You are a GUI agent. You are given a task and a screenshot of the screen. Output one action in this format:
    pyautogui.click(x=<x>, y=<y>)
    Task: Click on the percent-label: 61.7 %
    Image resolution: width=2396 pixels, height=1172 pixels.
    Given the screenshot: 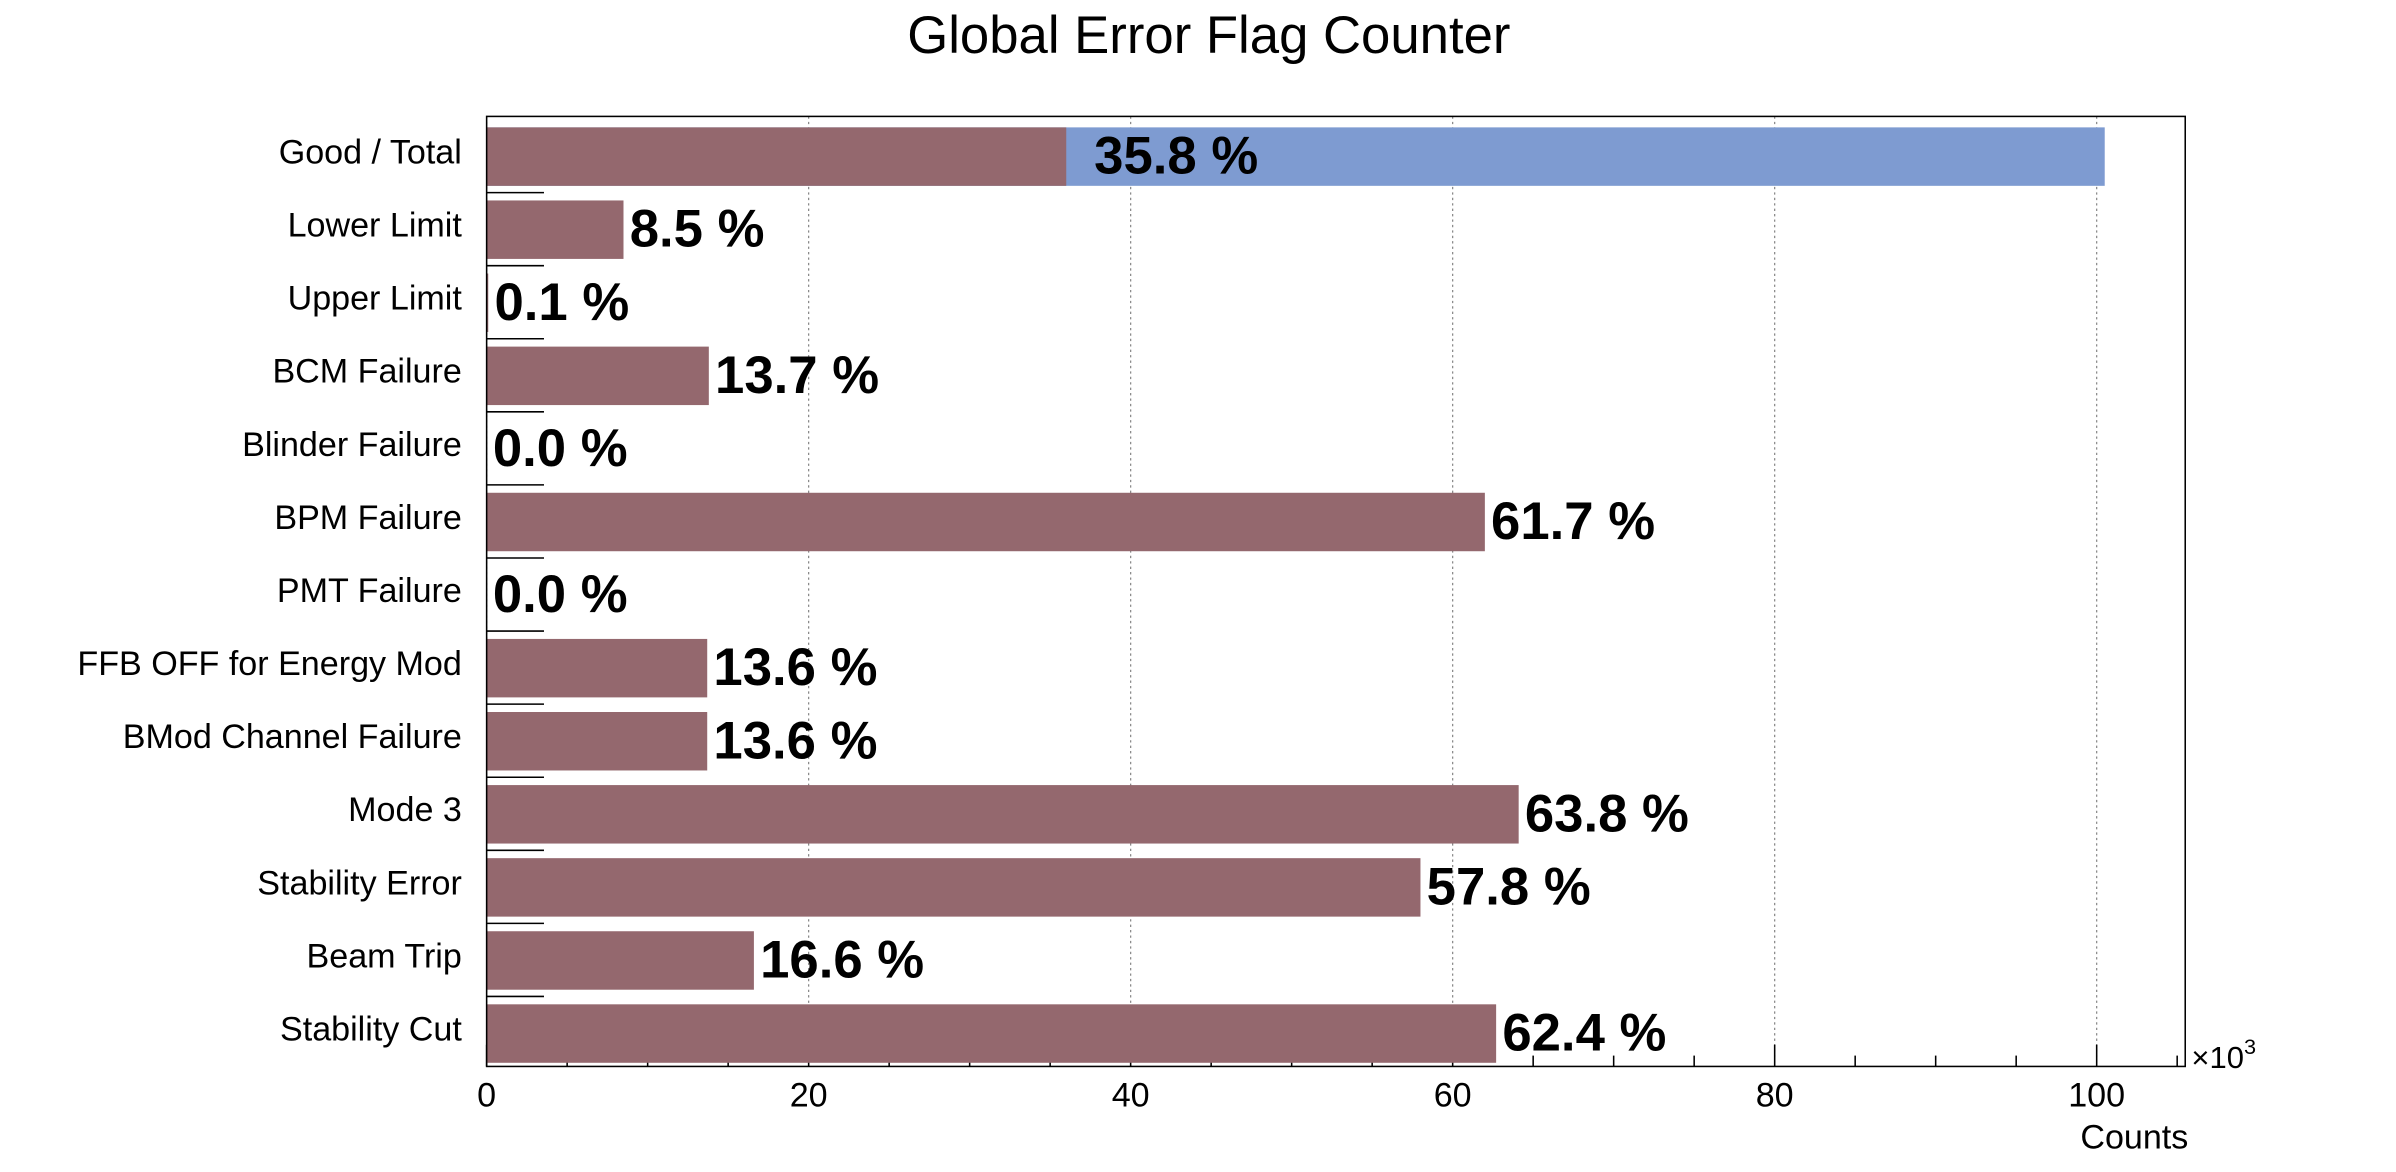 What is the action you would take?
    pyautogui.click(x=1573, y=521)
    